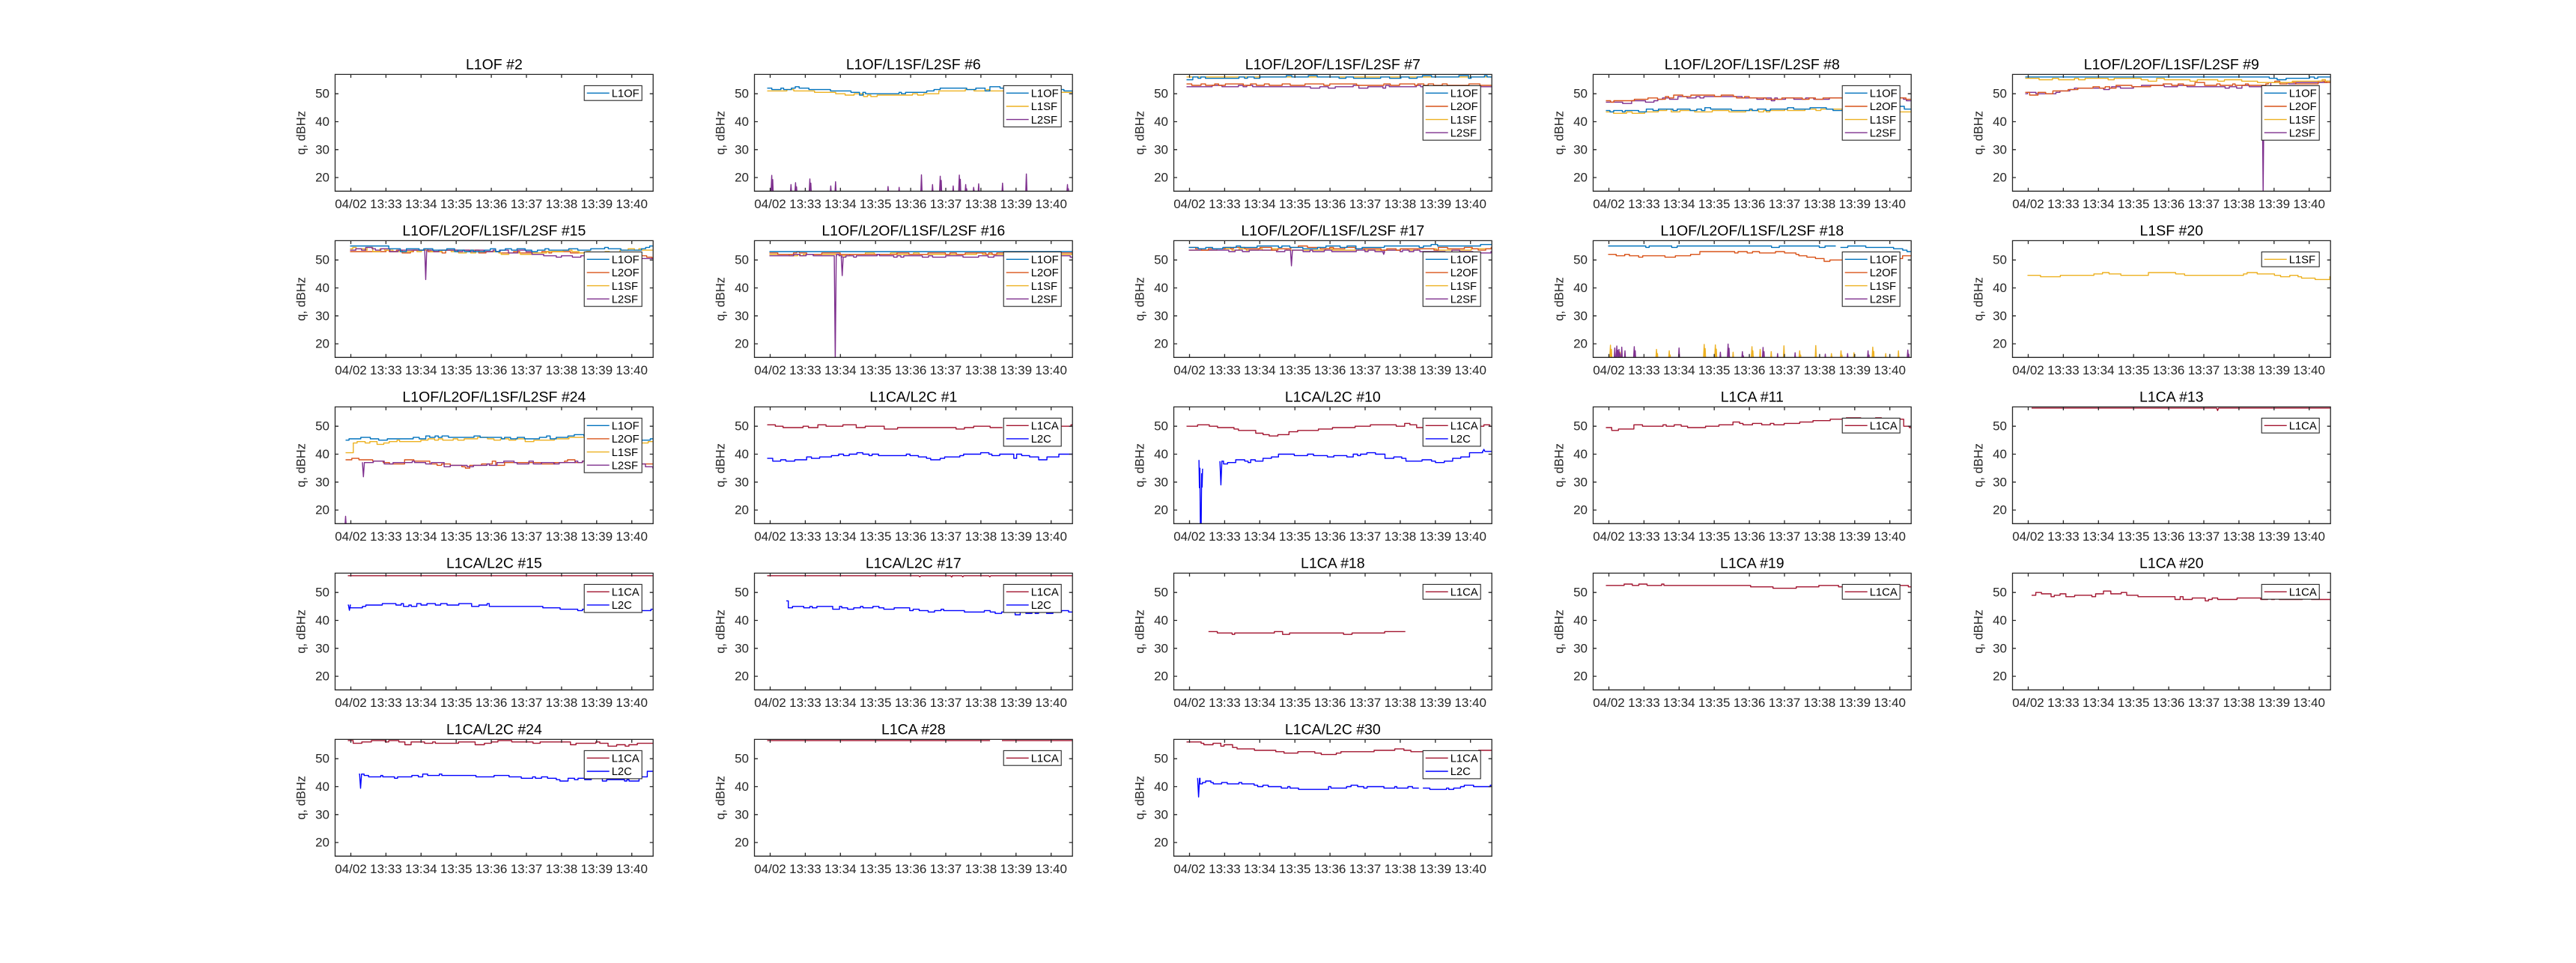 The width and height of the screenshot is (2576, 963). What do you see at coordinates (562, 869) in the screenshot?
I see `svg-text: 13:38` at bounding box center [562, 869].